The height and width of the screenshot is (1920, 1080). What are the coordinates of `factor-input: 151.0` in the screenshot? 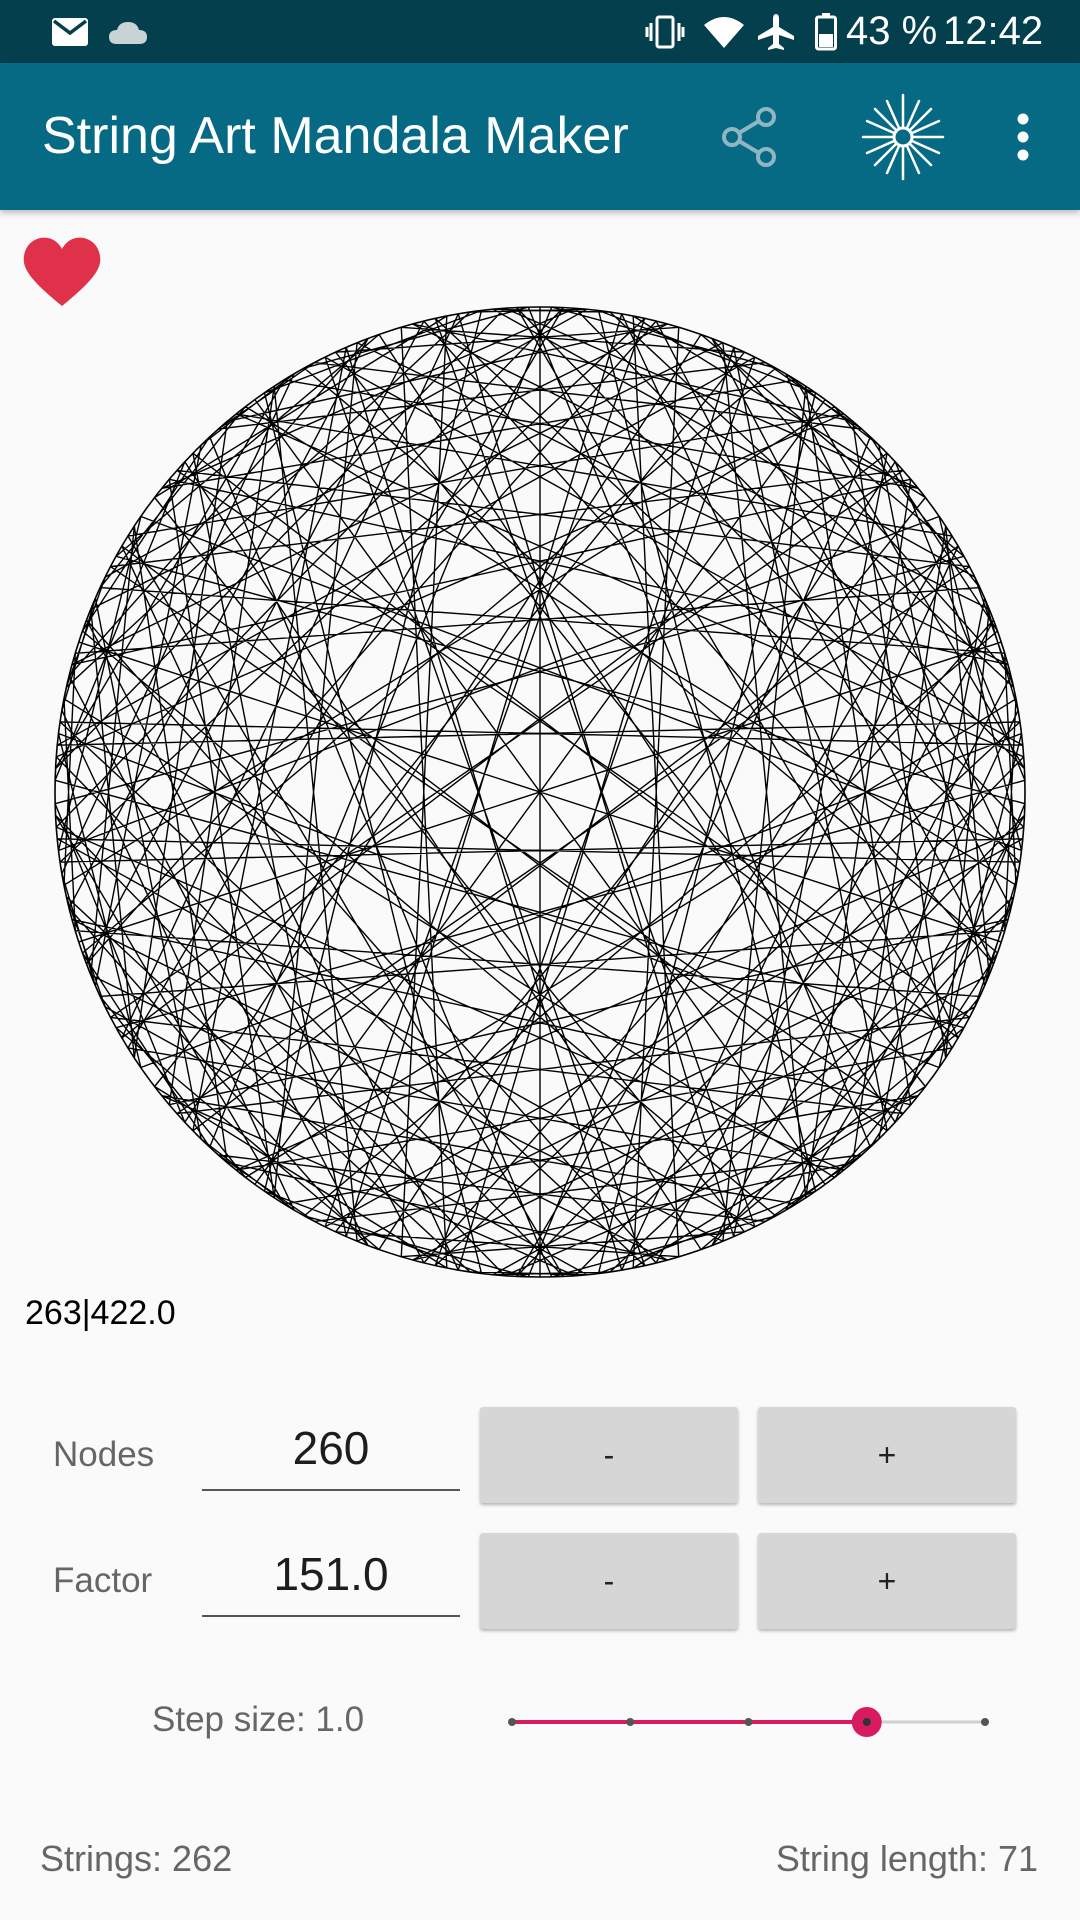 It's located at (331, 1574).